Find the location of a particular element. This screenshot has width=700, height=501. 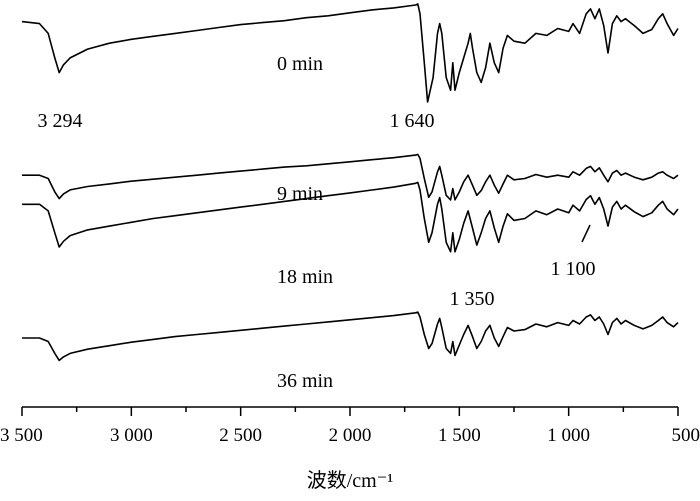

peak-annotation-3: 1 350 is located at coordinates (472, 299).